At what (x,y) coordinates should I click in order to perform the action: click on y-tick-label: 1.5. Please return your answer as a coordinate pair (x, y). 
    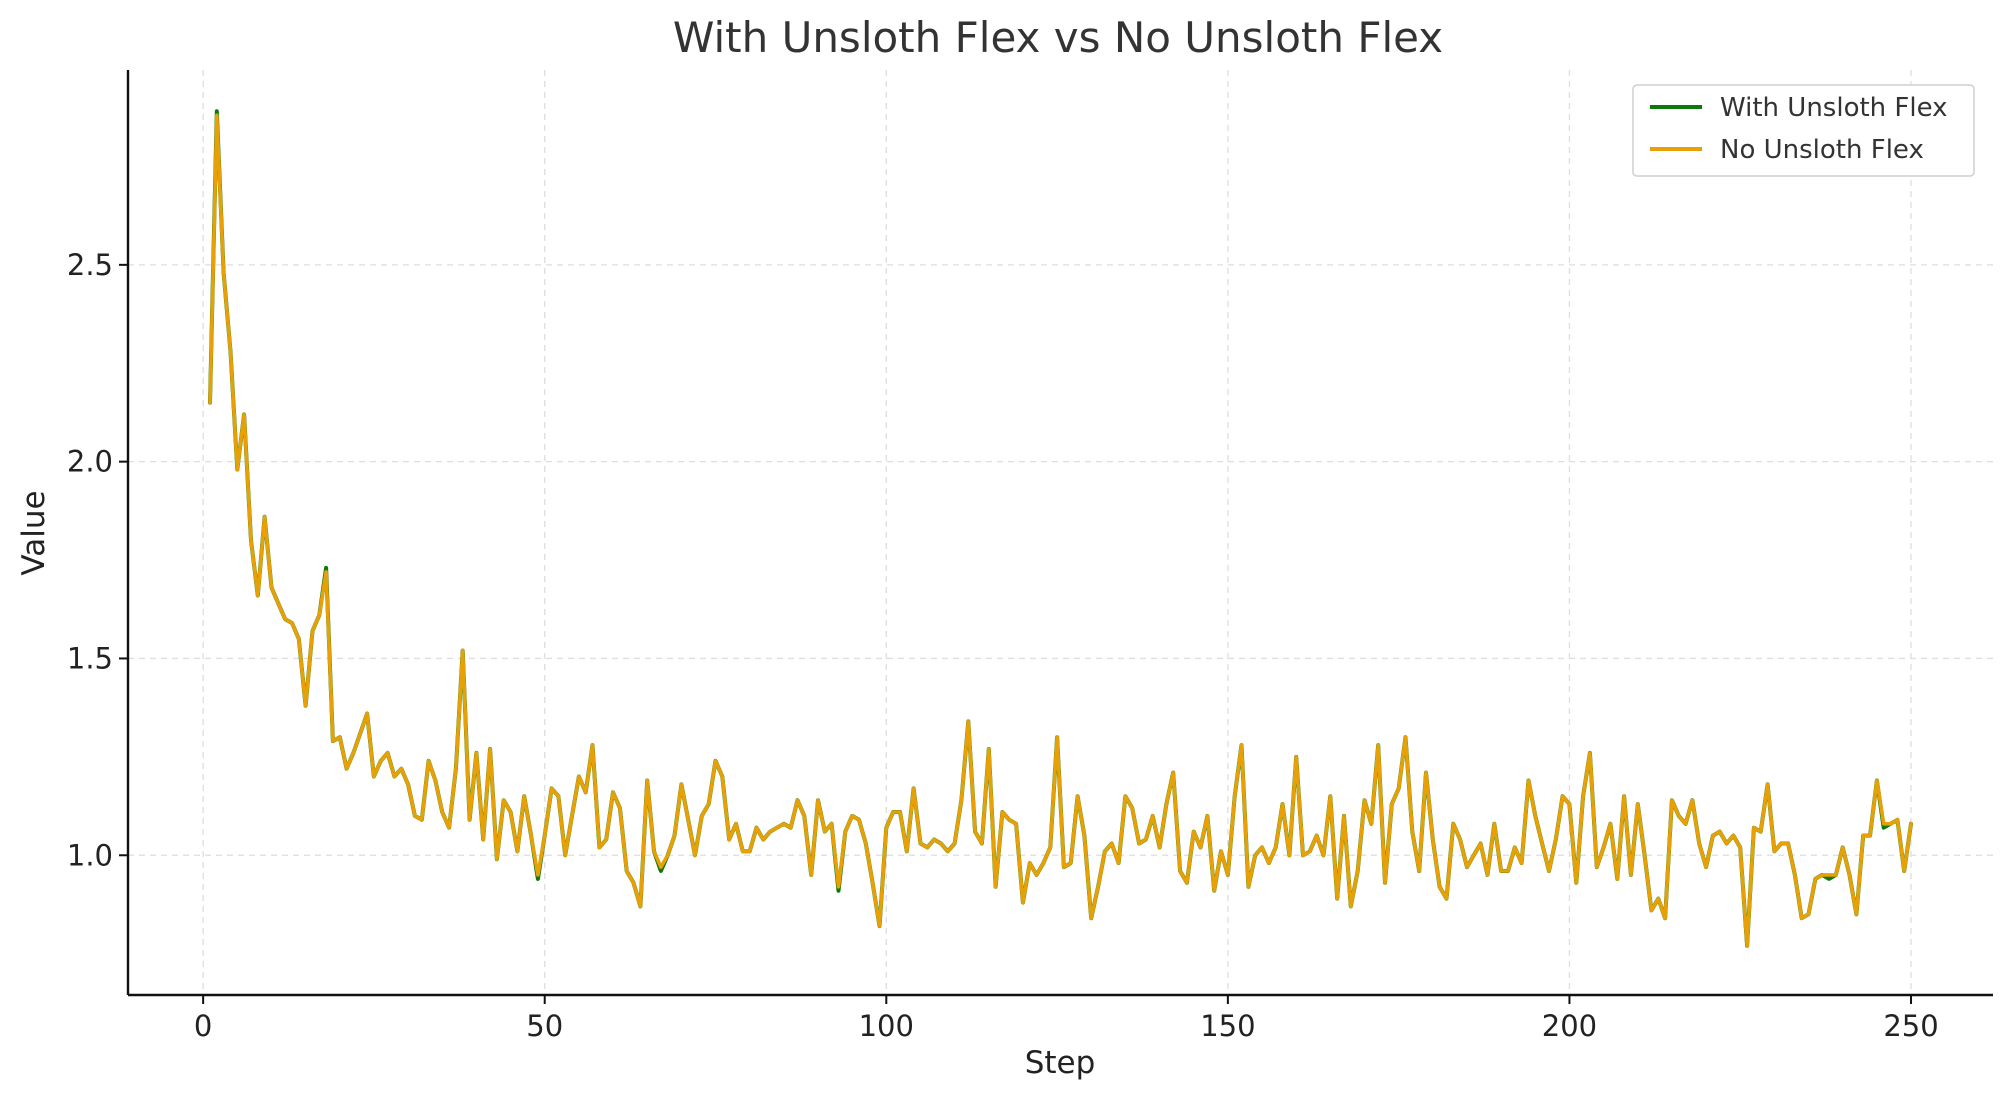
    Looking at the image, I should click on (90, 658).